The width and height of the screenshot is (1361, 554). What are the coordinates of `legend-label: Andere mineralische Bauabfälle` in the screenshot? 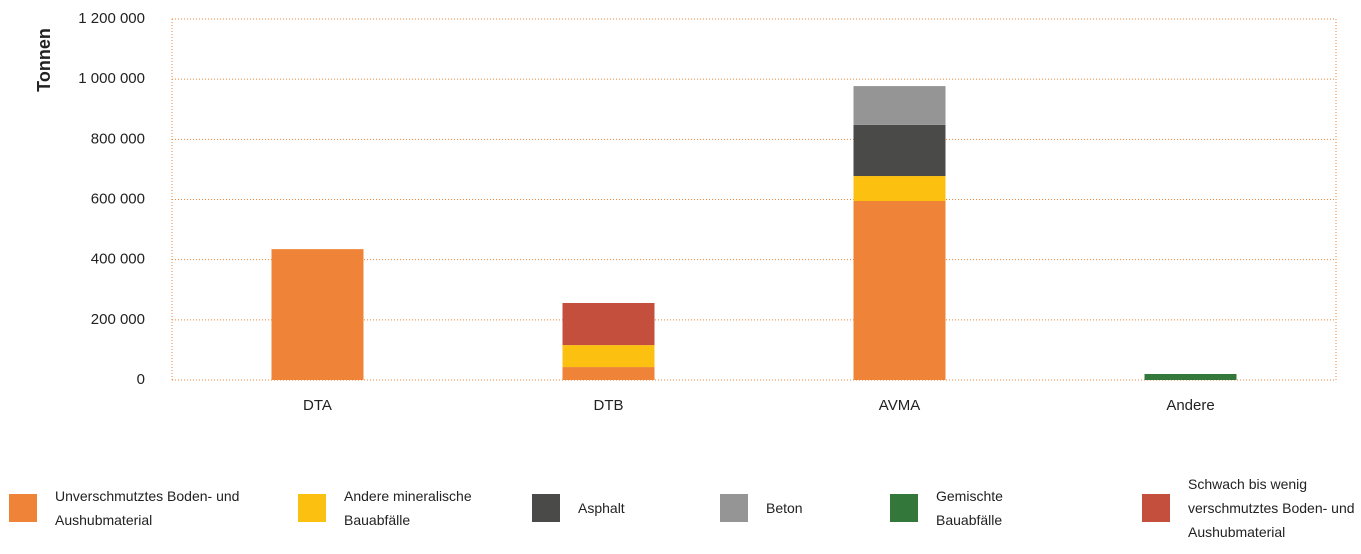 It's located at (408, 508).